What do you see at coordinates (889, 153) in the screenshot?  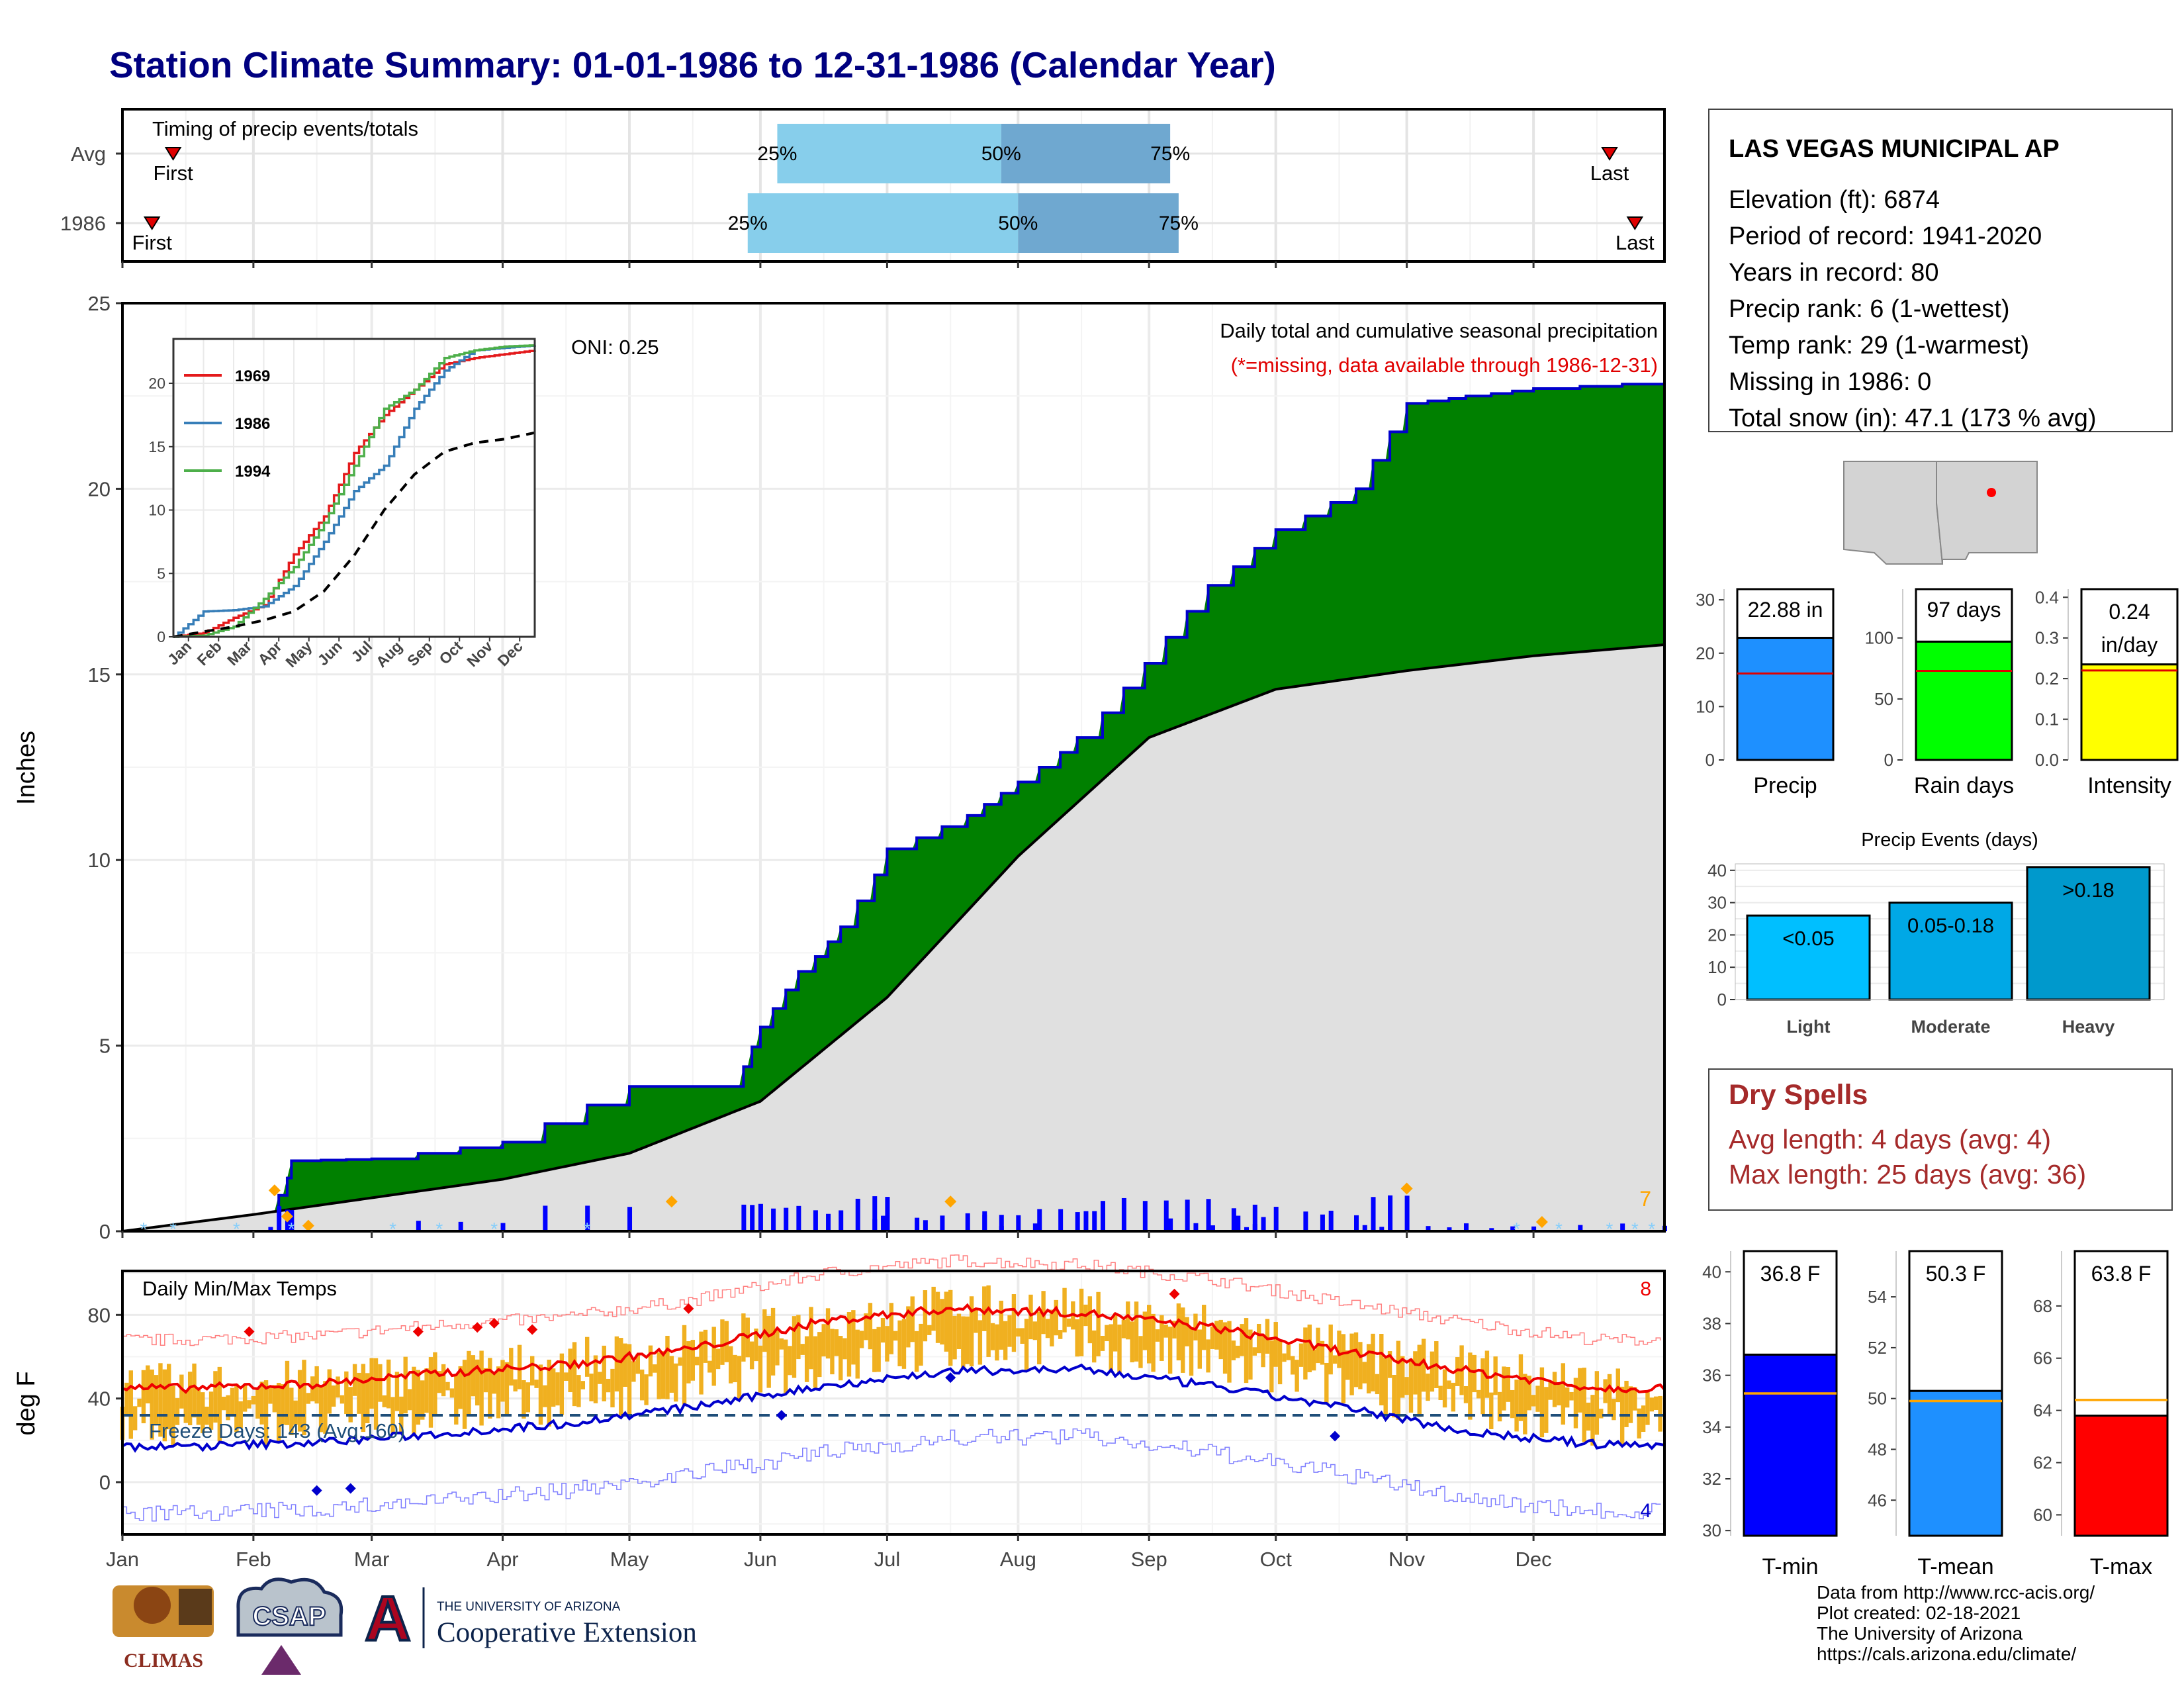 I see `timing-bar-lower` at bounding box center [889, 153].